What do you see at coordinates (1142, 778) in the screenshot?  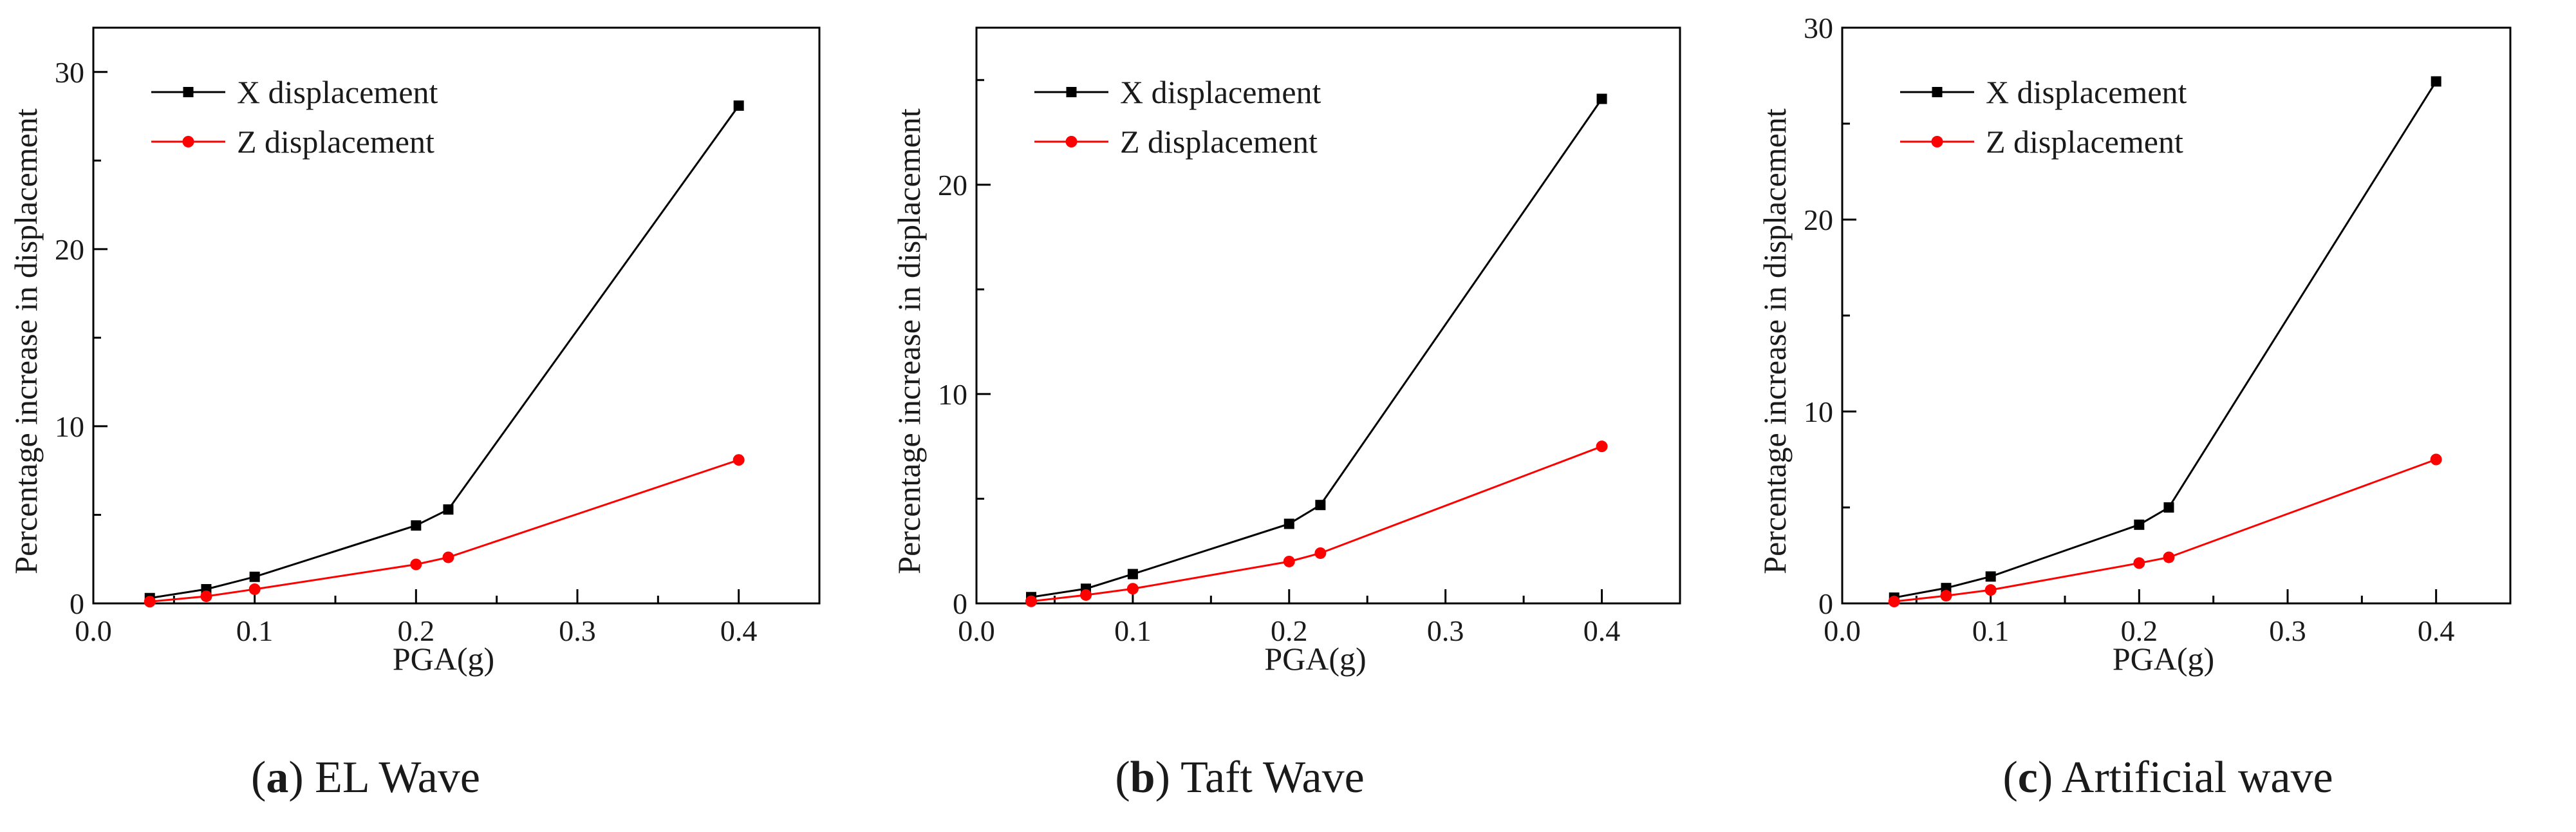 I see `panel-letter: b` at bounding box center [1142, 778].